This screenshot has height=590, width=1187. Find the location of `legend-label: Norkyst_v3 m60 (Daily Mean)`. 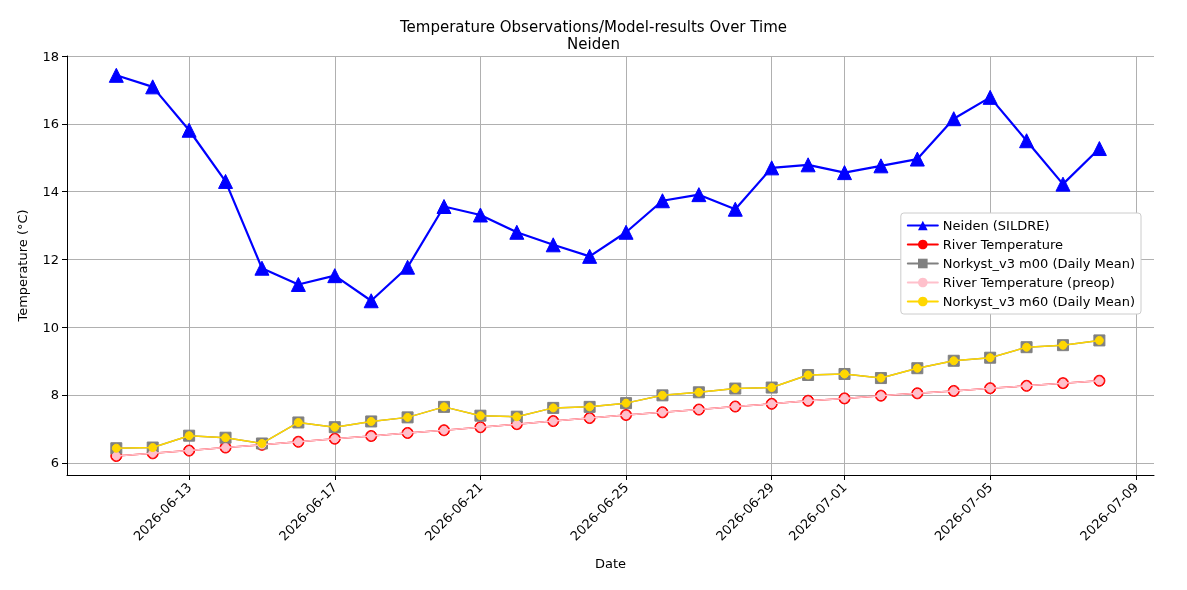

legend-label: Norkyst_v3 m60 (Daily Mean) is located at coordinates (1039, 301).